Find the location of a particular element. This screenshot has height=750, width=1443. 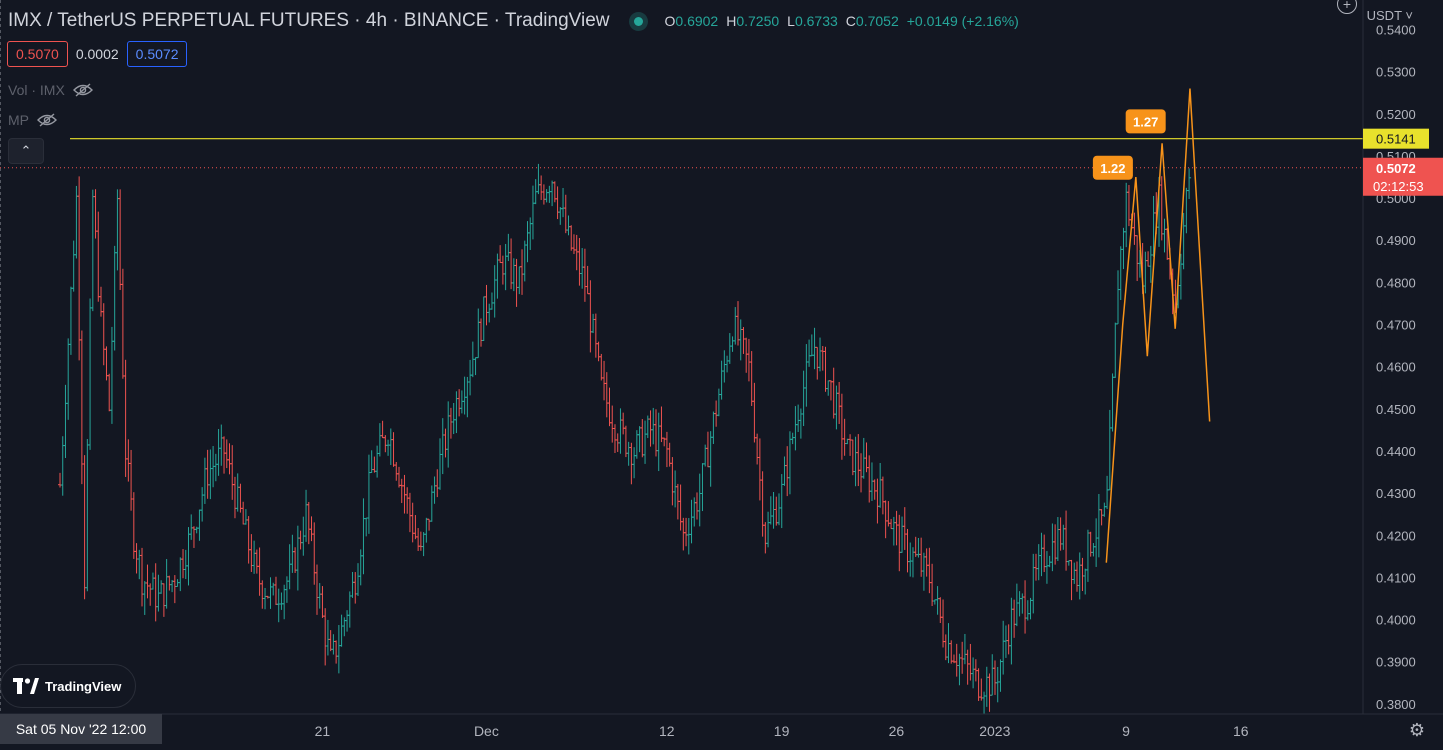

open-label: O is located at coordinates (670, 21).